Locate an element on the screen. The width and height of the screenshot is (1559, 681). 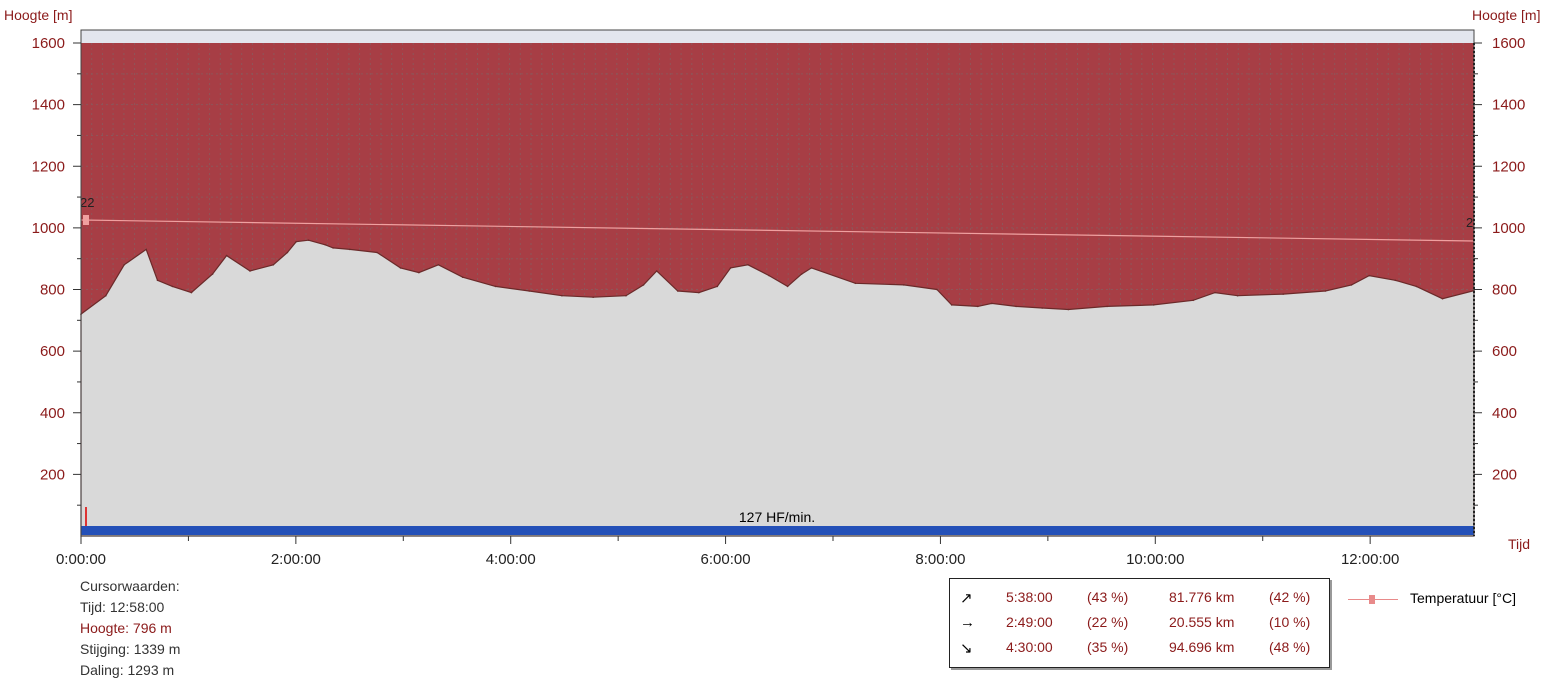
uphill-distance-pct: (42 %) is located at coordinates (1290, 597).